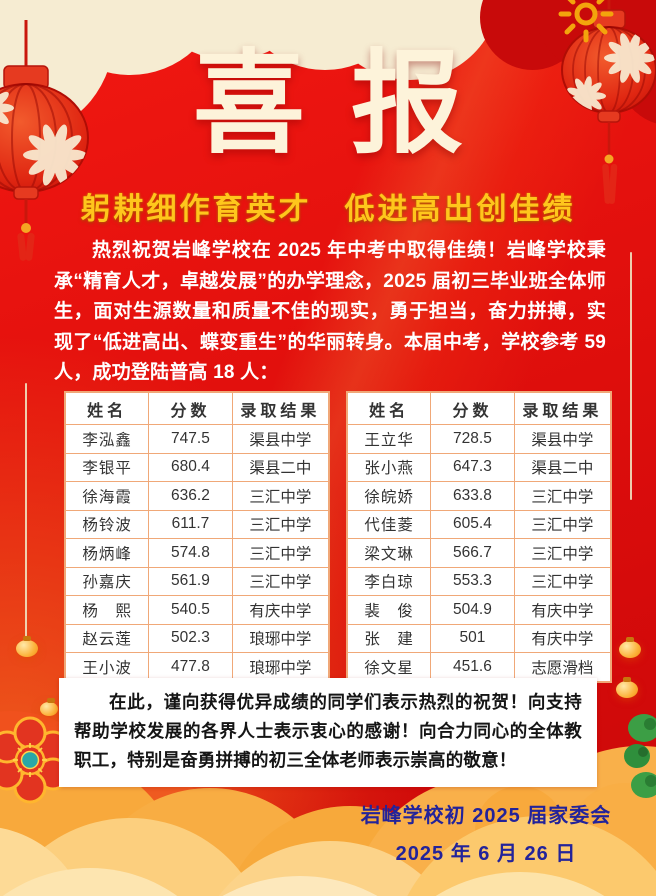 This screenshot has width=656, height=896. I want to click on score-cell: 680.4, so click(190, 467).